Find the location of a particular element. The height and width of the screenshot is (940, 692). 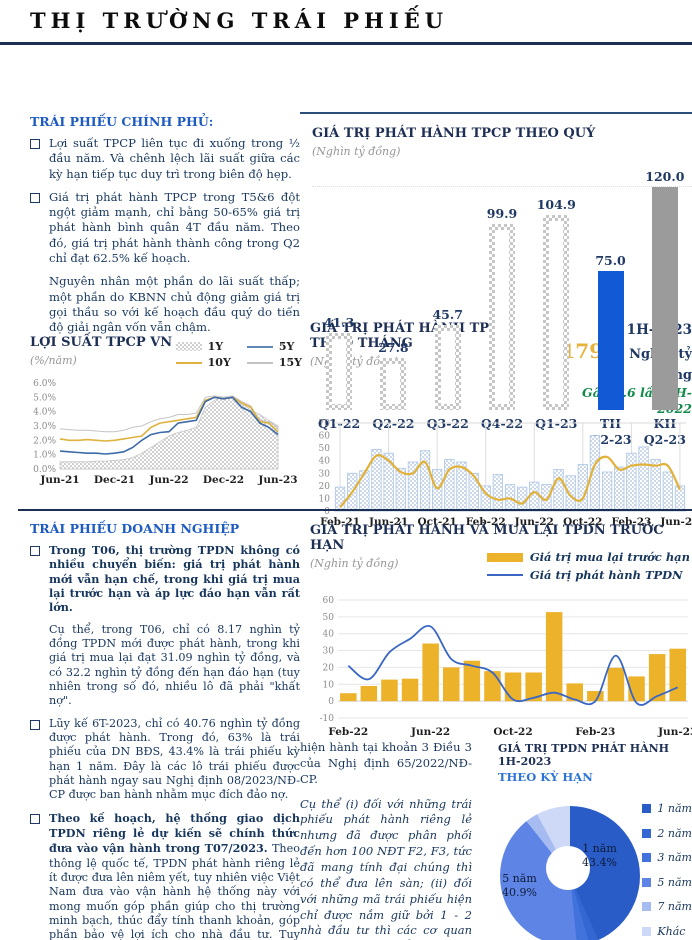

pie-callout-label: 5 năm is located at coordinates (519, 878).